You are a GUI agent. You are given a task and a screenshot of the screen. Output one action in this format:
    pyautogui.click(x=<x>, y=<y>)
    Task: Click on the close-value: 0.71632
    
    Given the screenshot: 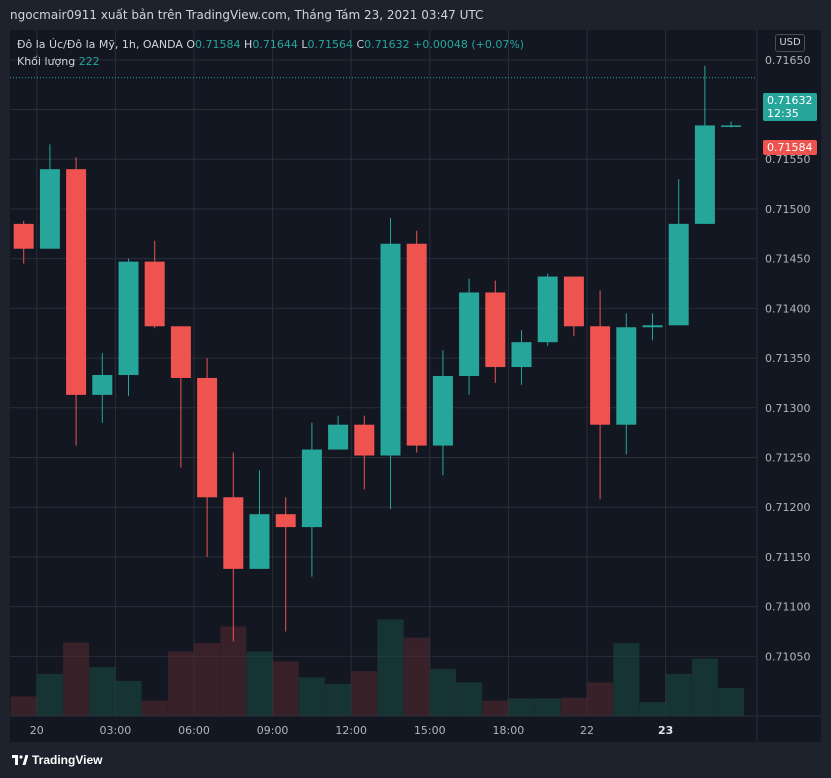 What is the action you would take?
    pyautogui.click(x=387, y=44)
    